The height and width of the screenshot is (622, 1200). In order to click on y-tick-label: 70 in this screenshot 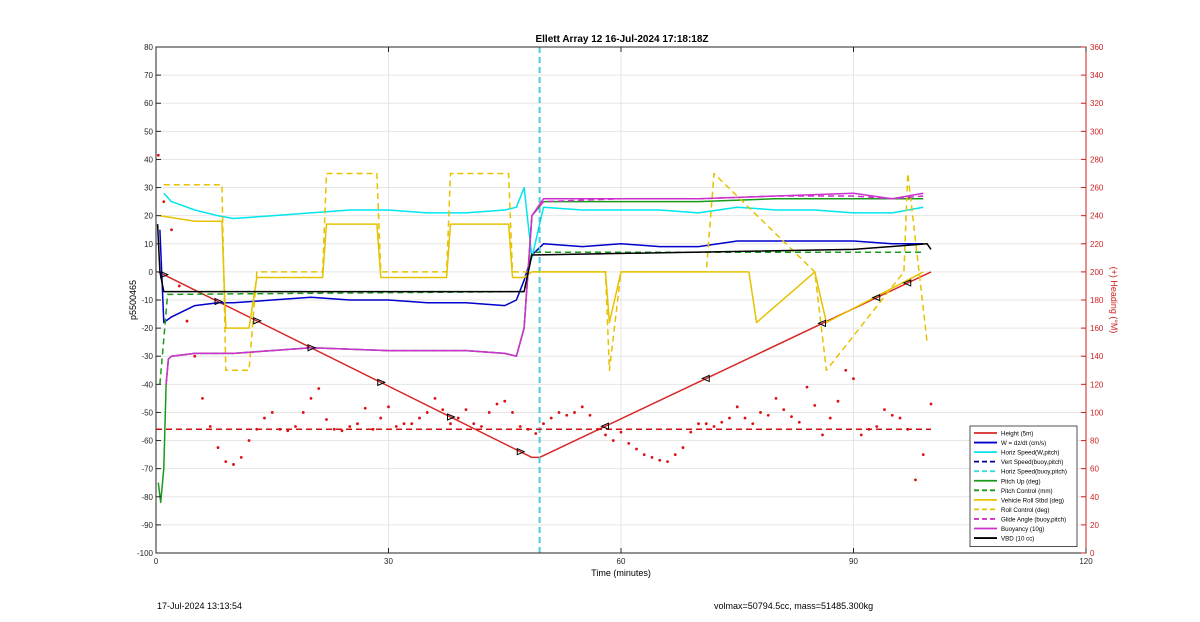, I will do `click(148, 75)`.